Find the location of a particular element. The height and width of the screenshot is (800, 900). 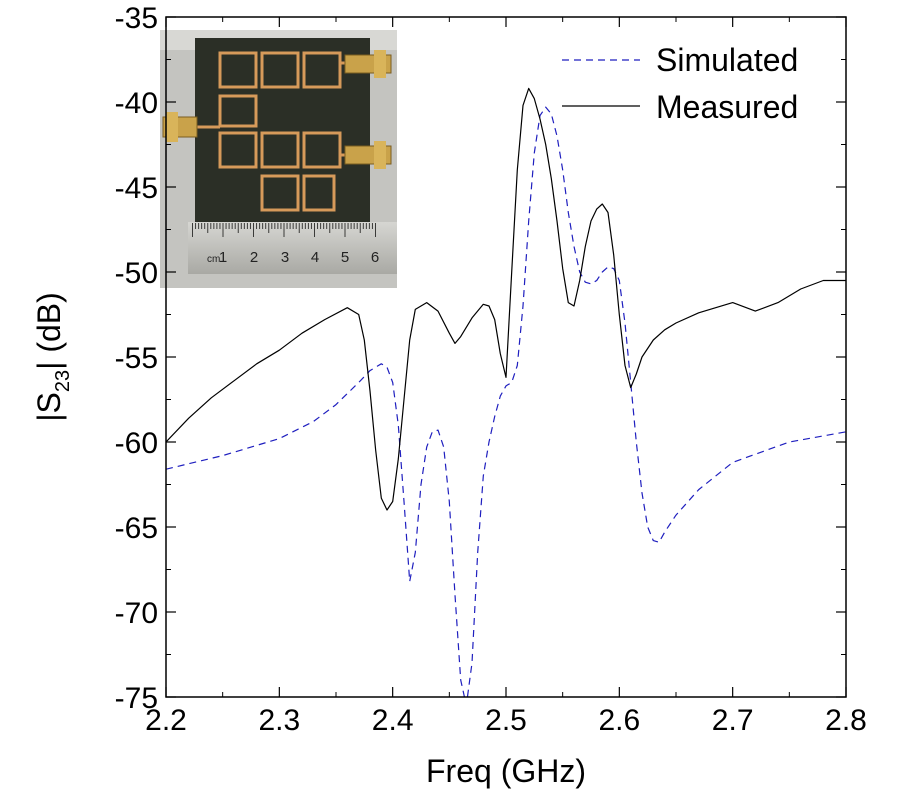

x-axis-title: Freq (GHz) is located at coordinates (506, 771).